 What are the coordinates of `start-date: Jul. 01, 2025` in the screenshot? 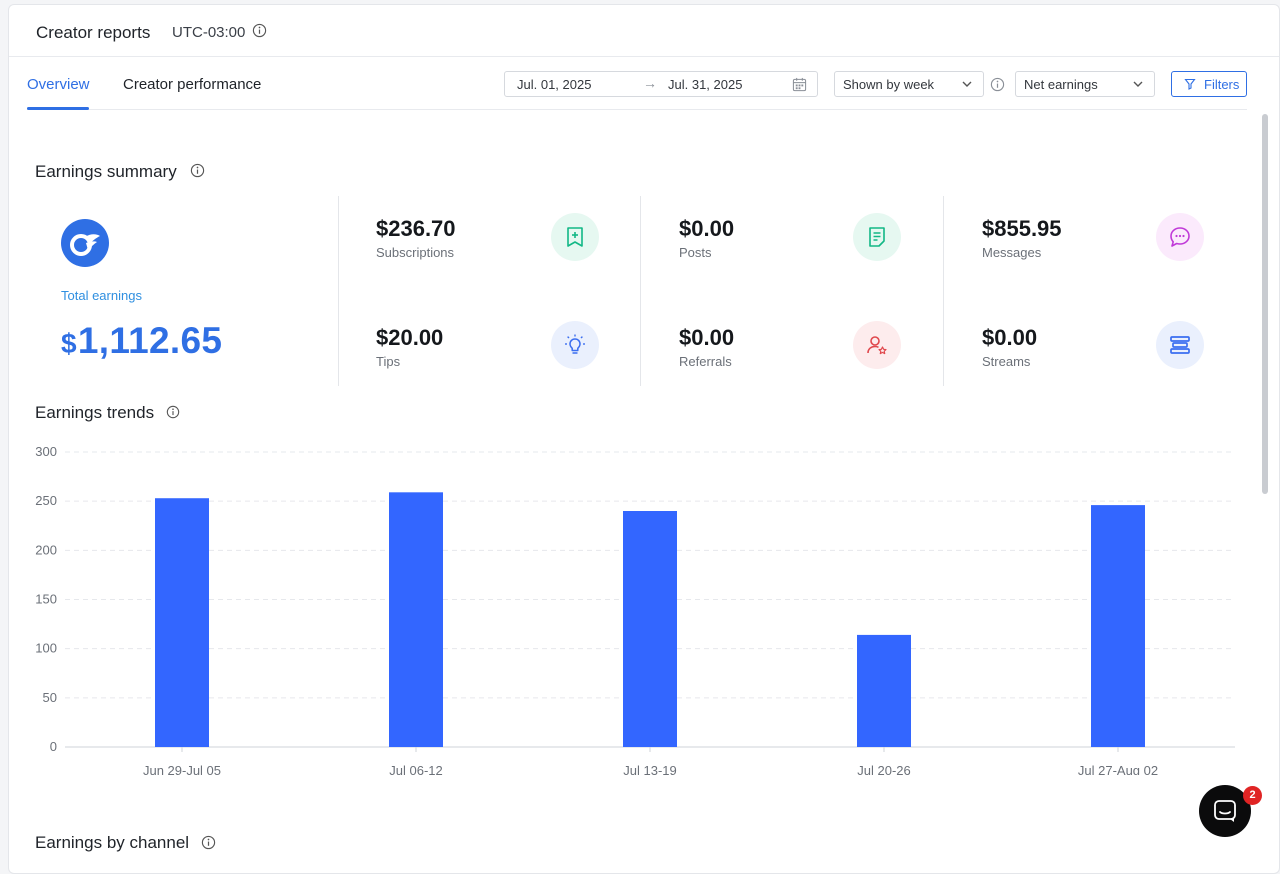 It's located at (554, 84).